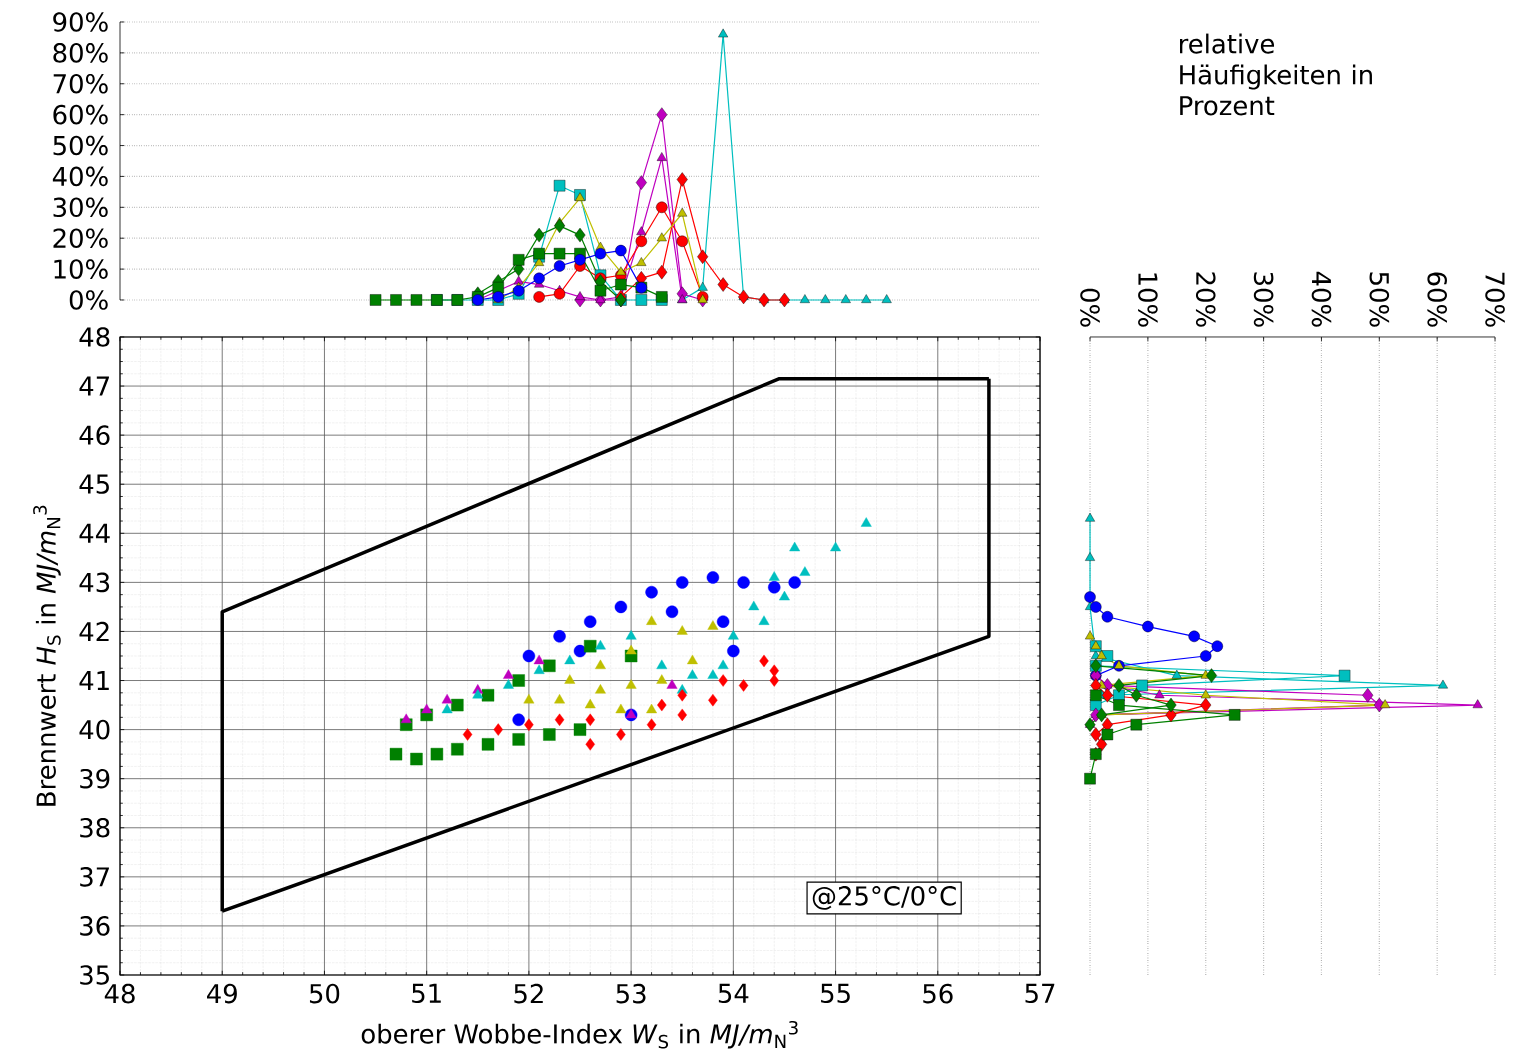  Describe the element at coordinates (1276, 74) in the screenshot. I see `text: relative Häufigkeiten in Prozent` at that location.